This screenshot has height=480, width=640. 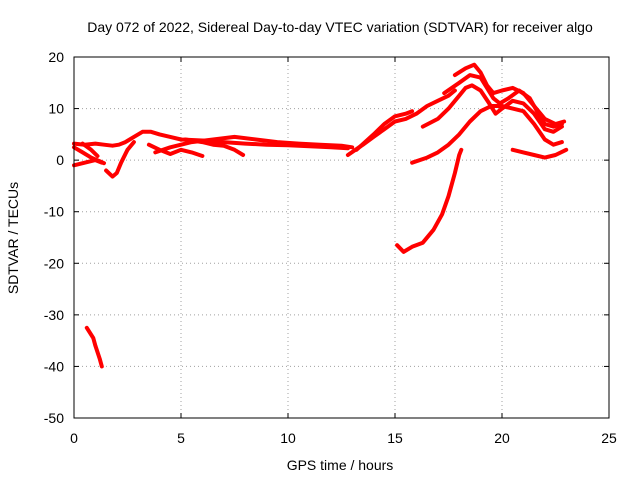 I want to click on x-tick-label: 5, so click(x=181, y=438).